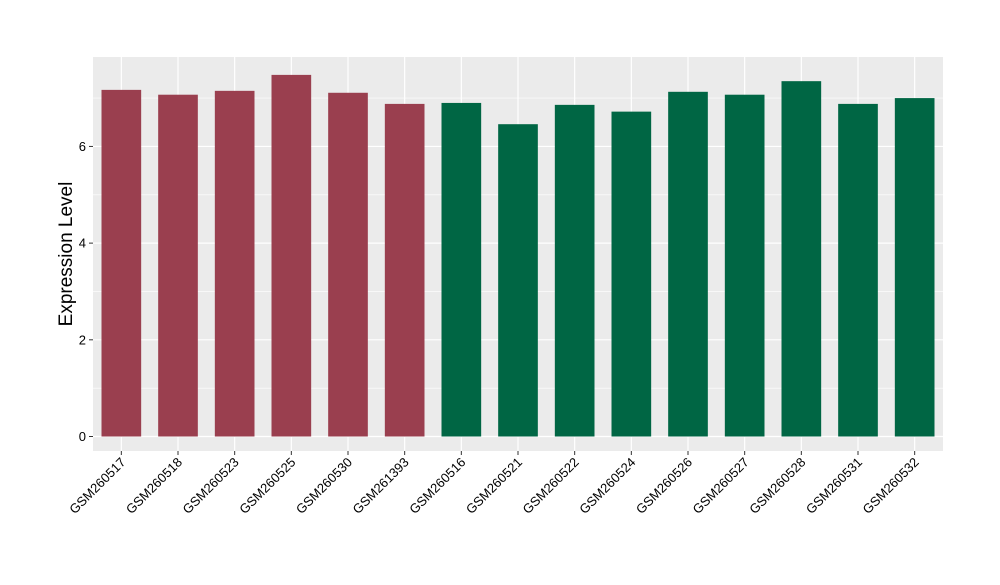  What do you see at coordinates (551, 486) in the screenshot?
I see `x-tick-label: GSM260522` at bounding box center [551, 486].